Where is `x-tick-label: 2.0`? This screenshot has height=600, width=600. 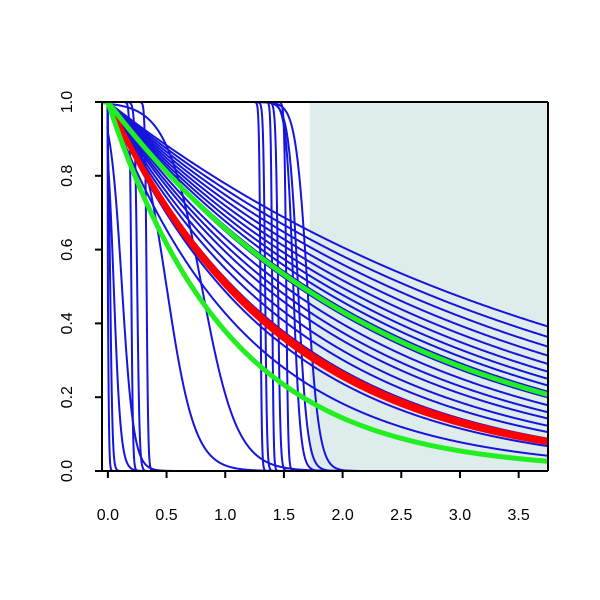
x-tick-label: 2.0 is located at coordinates (342, 515).